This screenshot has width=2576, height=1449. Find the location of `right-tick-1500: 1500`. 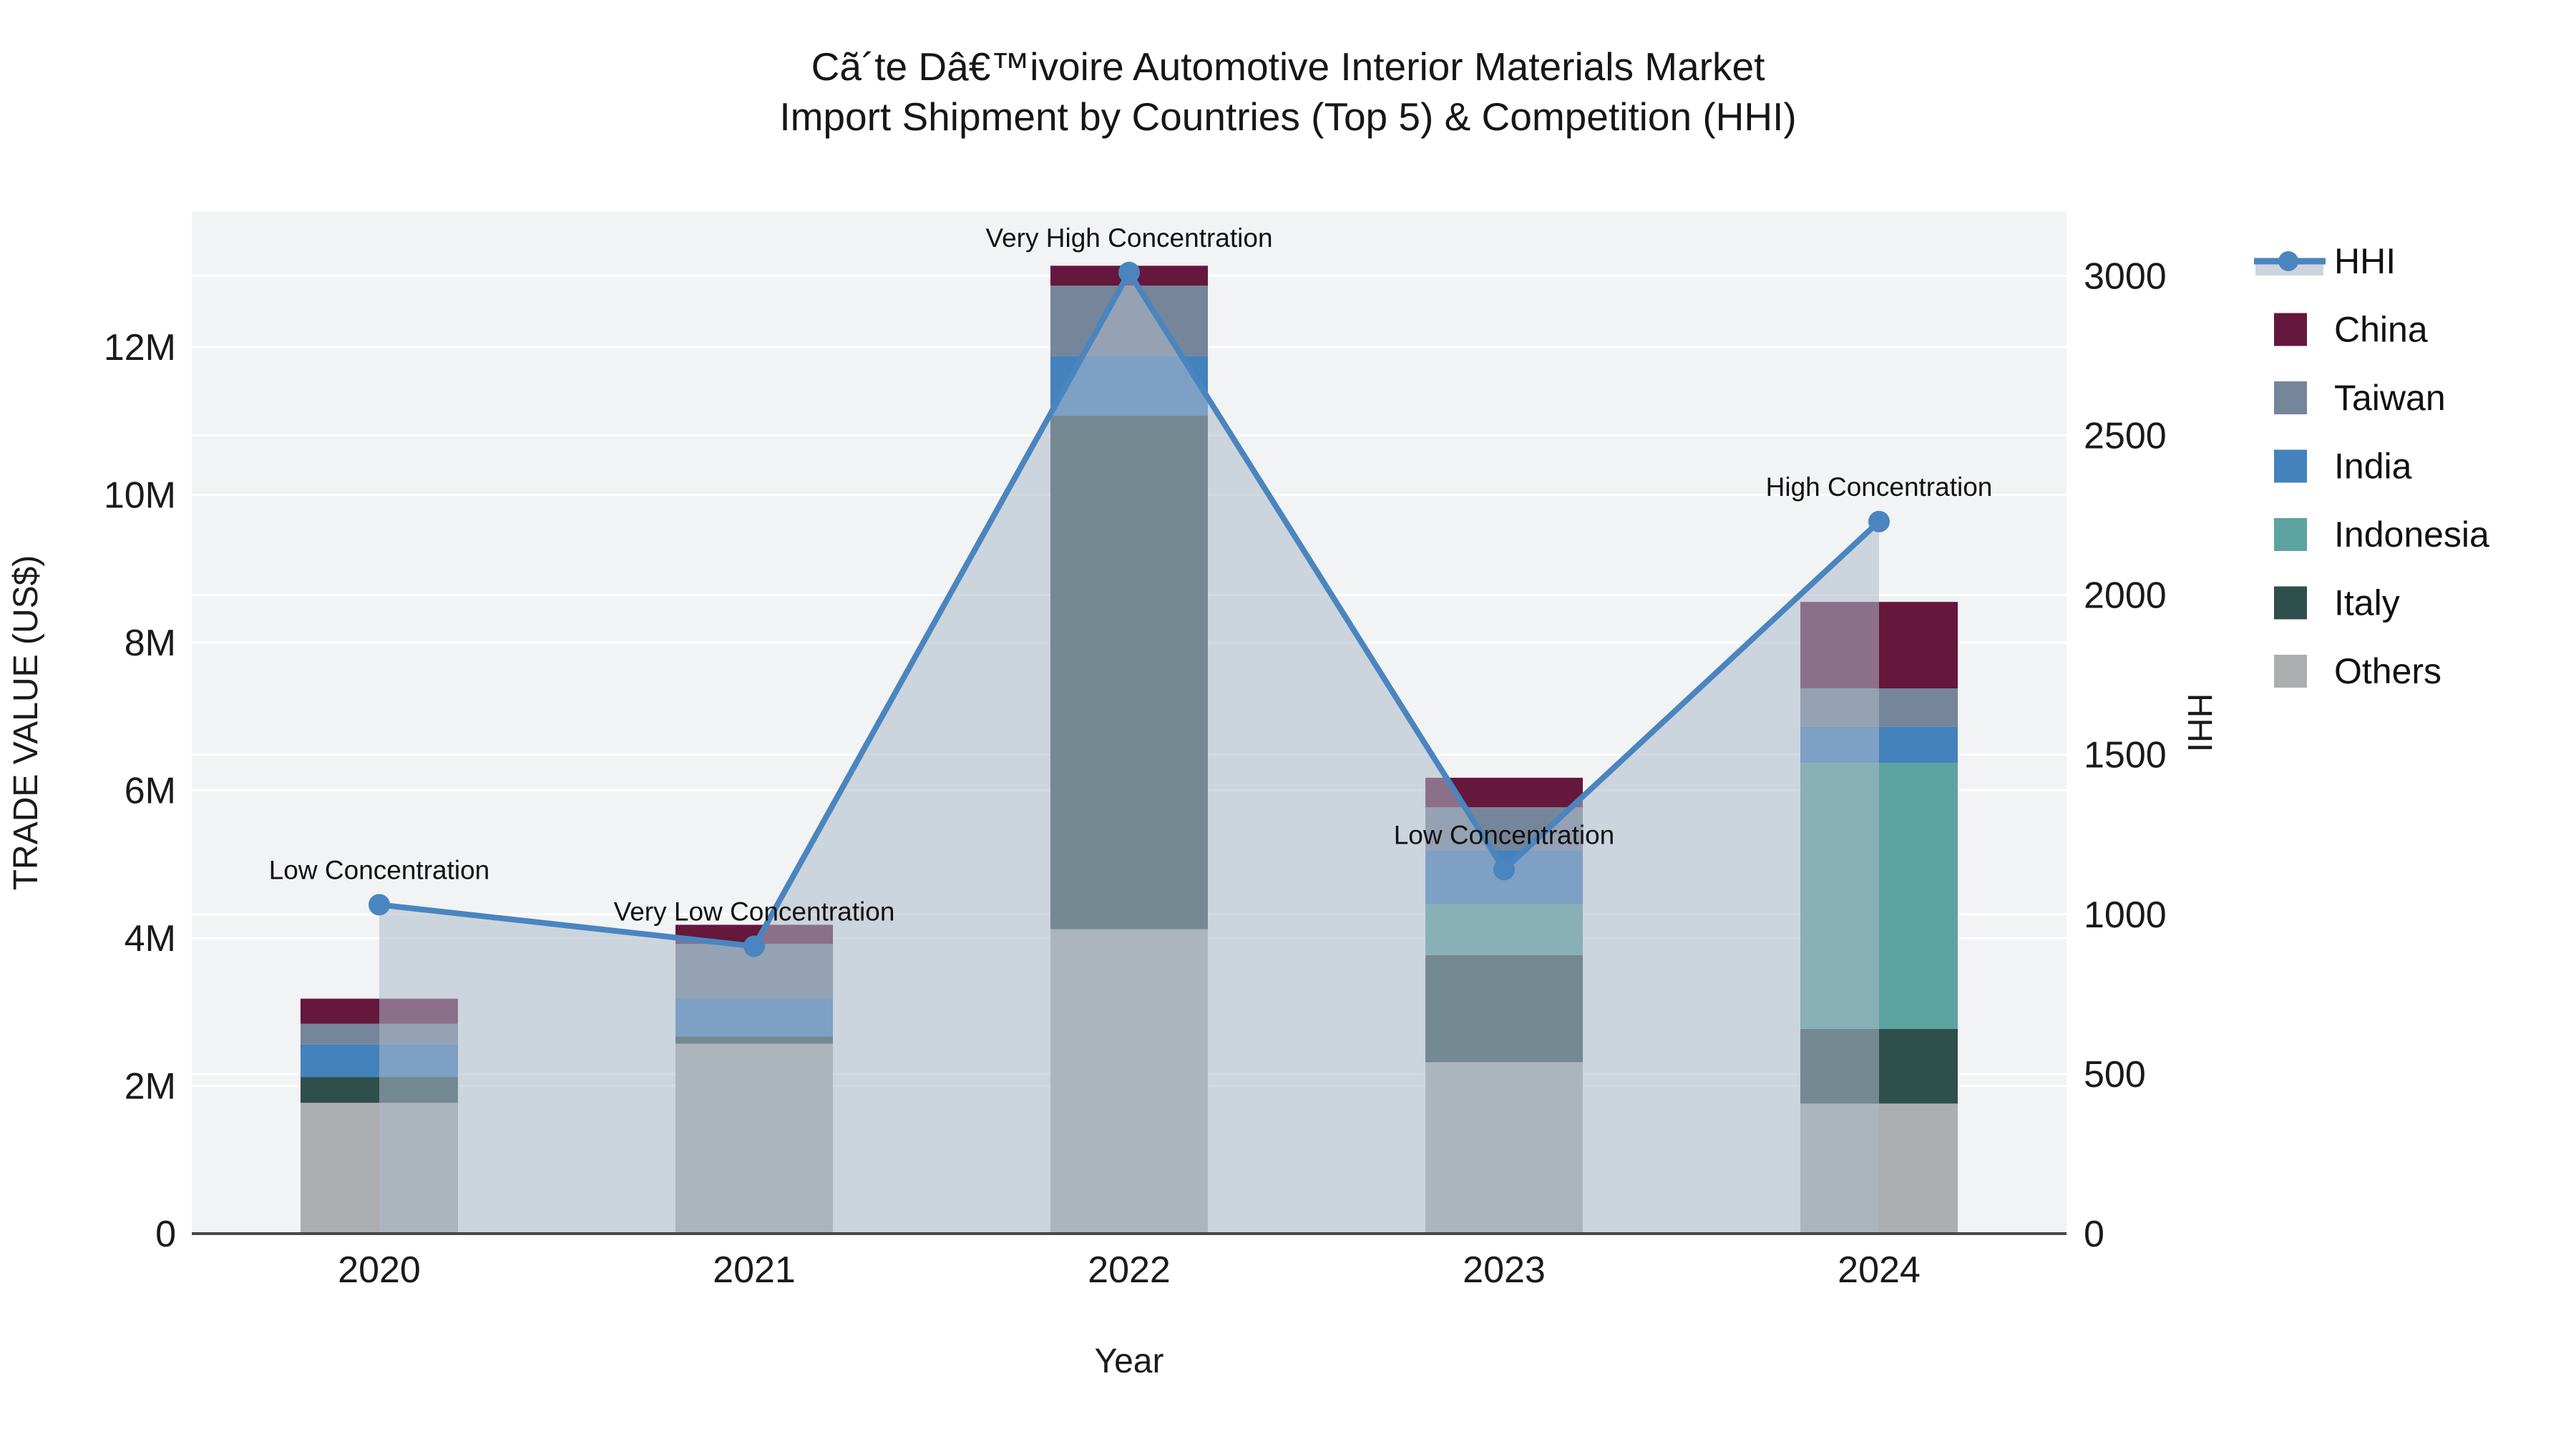

right-tick-1500: 1500 is located at coordinates (2125, 755).